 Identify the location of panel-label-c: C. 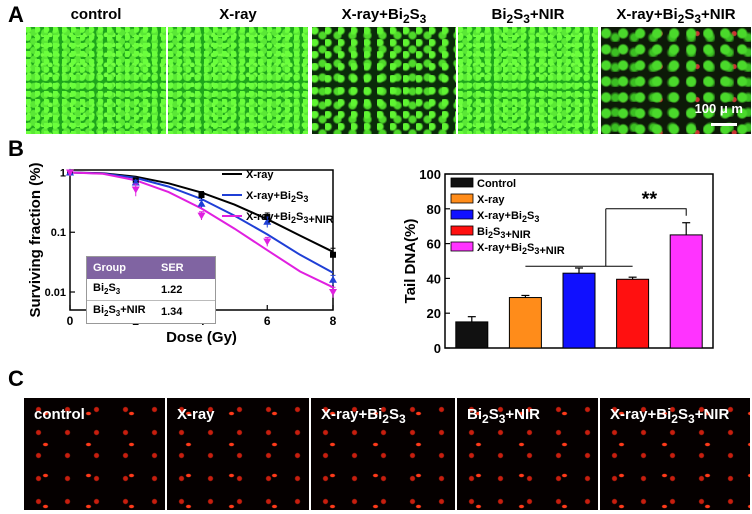
(16, 378).